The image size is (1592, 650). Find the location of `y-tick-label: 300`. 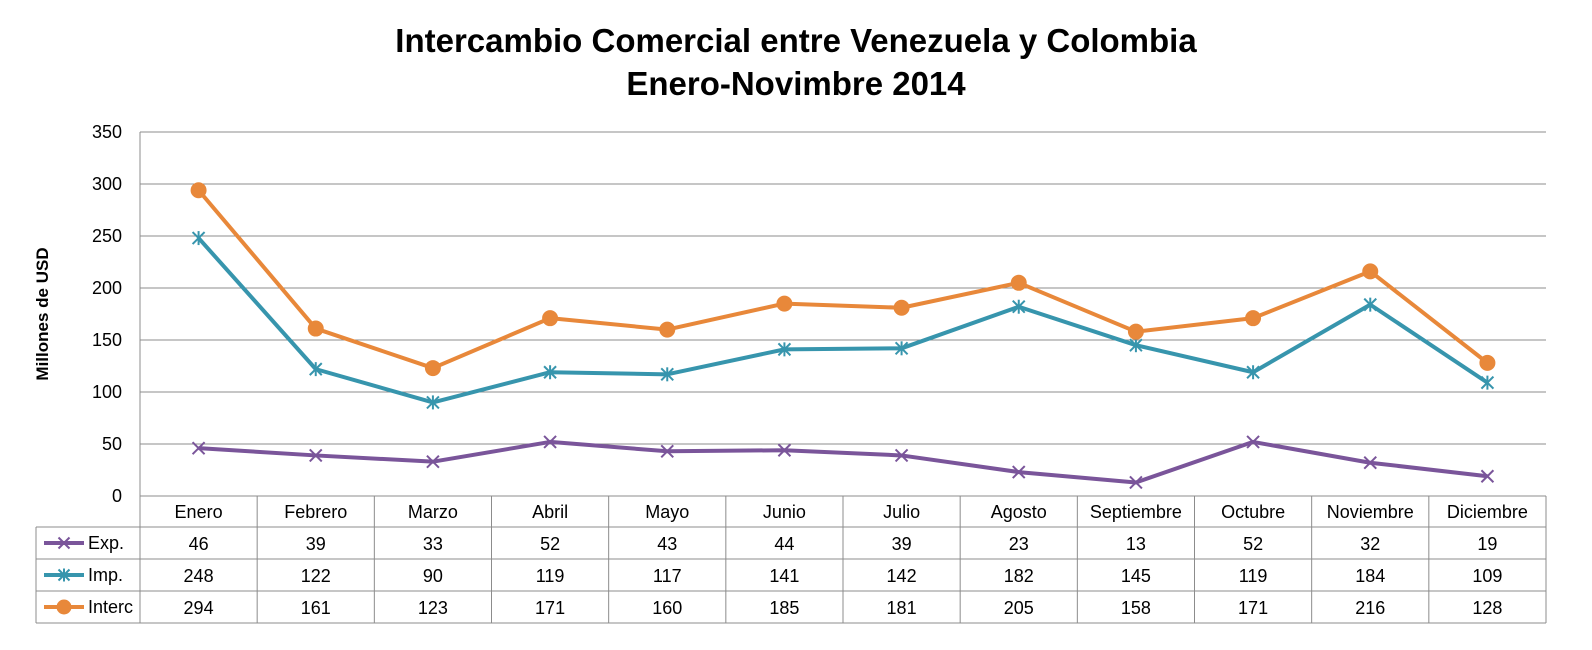

y-tick-label: 300 is located at coordinates (107, 184).